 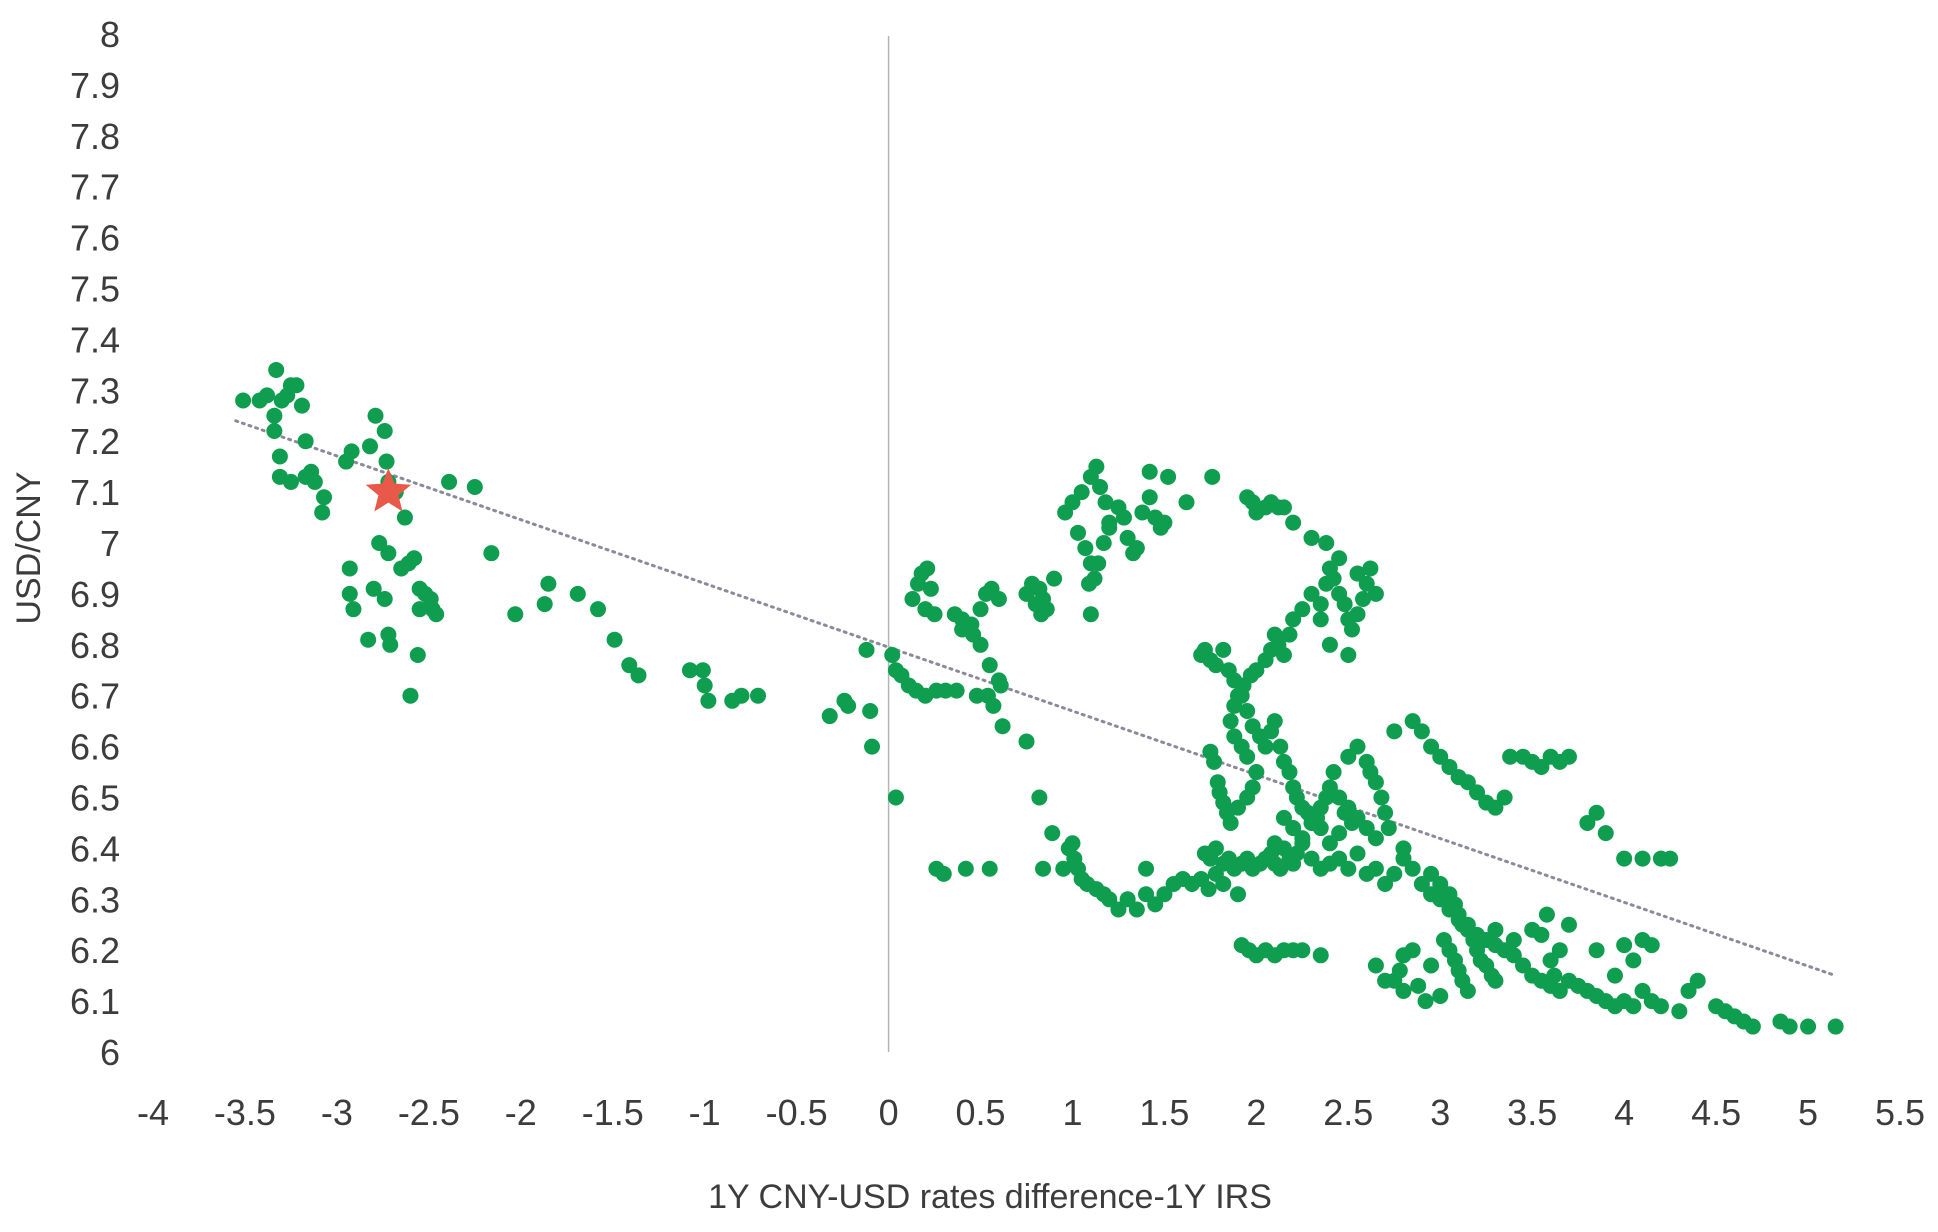 I want to click on x-tick-label: 3, so click(x=1440, y=1112).